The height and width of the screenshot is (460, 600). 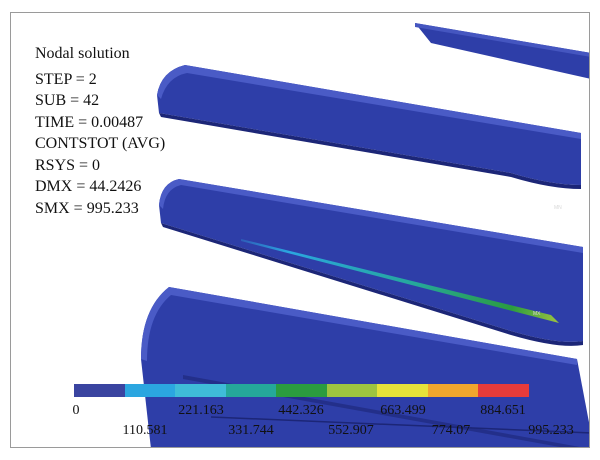 What do you see at coordinates (68, 165) in the screenshot?
I see `info-rsys: RSYS = 0` at bounding box center [68, 165].